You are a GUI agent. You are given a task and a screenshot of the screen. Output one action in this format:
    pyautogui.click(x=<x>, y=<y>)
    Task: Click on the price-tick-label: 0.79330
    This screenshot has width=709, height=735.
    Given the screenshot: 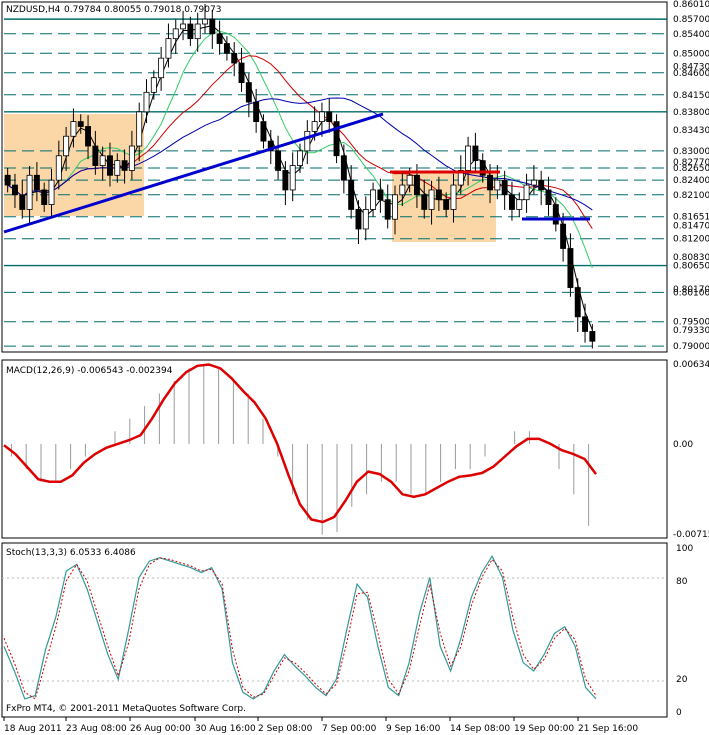 What is the action you would take?
    pyautogui.click(x=691, y=331)
    